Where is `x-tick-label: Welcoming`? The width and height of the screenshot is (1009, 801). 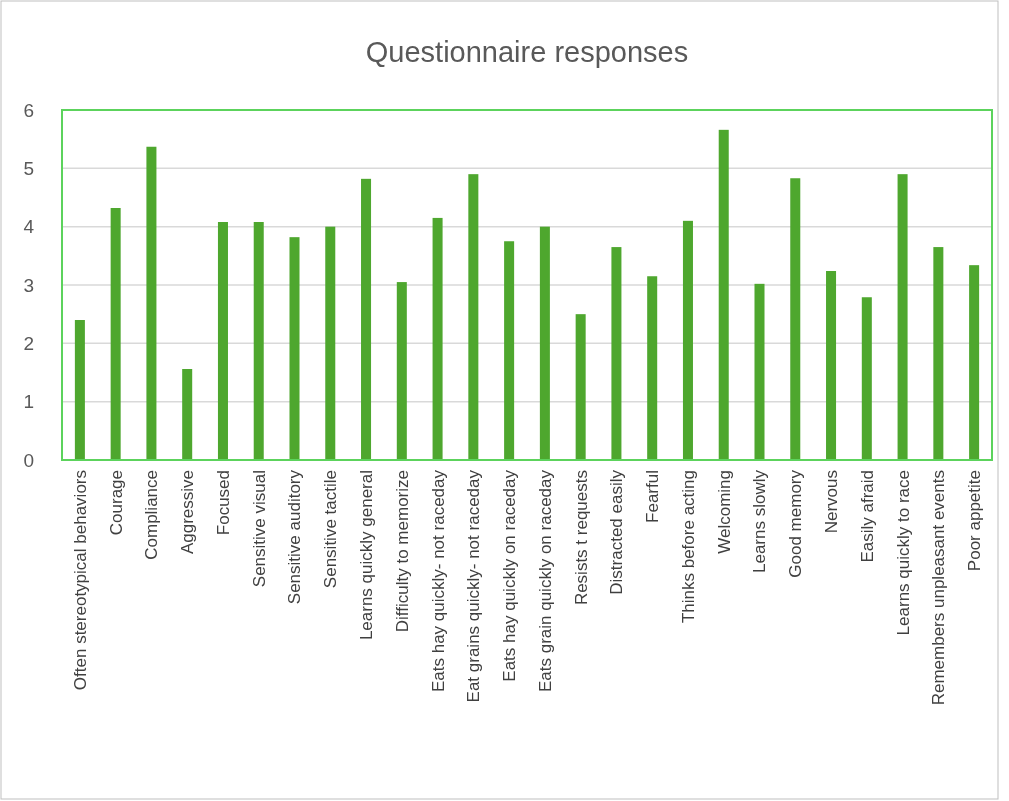 x-tick-label: Welcoming is located at coordinates (724, 512).